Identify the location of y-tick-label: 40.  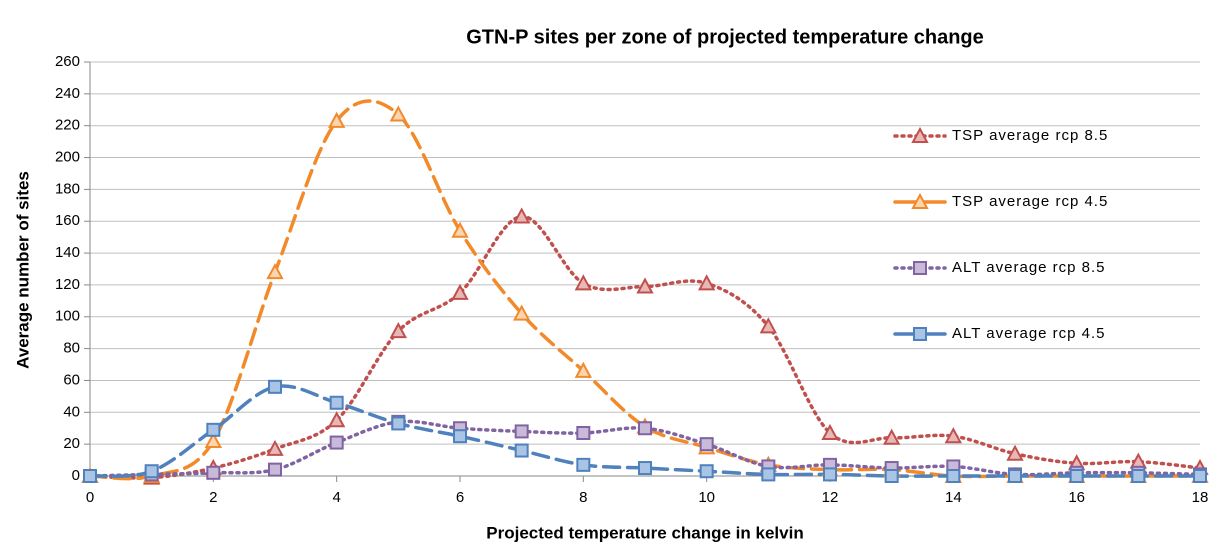
(71, 411).